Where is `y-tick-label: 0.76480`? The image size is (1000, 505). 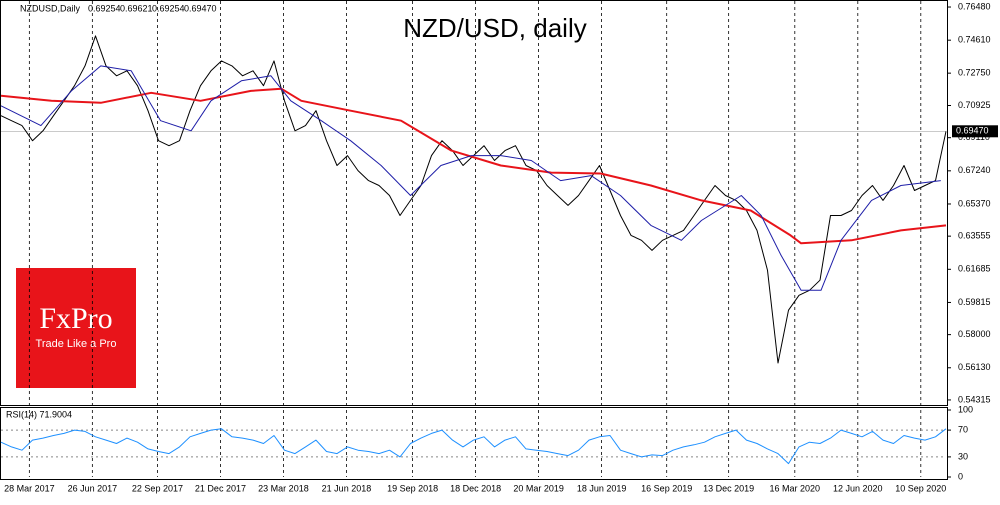
y-tick-label: 0.76480 is located at coordinates (974, 6).